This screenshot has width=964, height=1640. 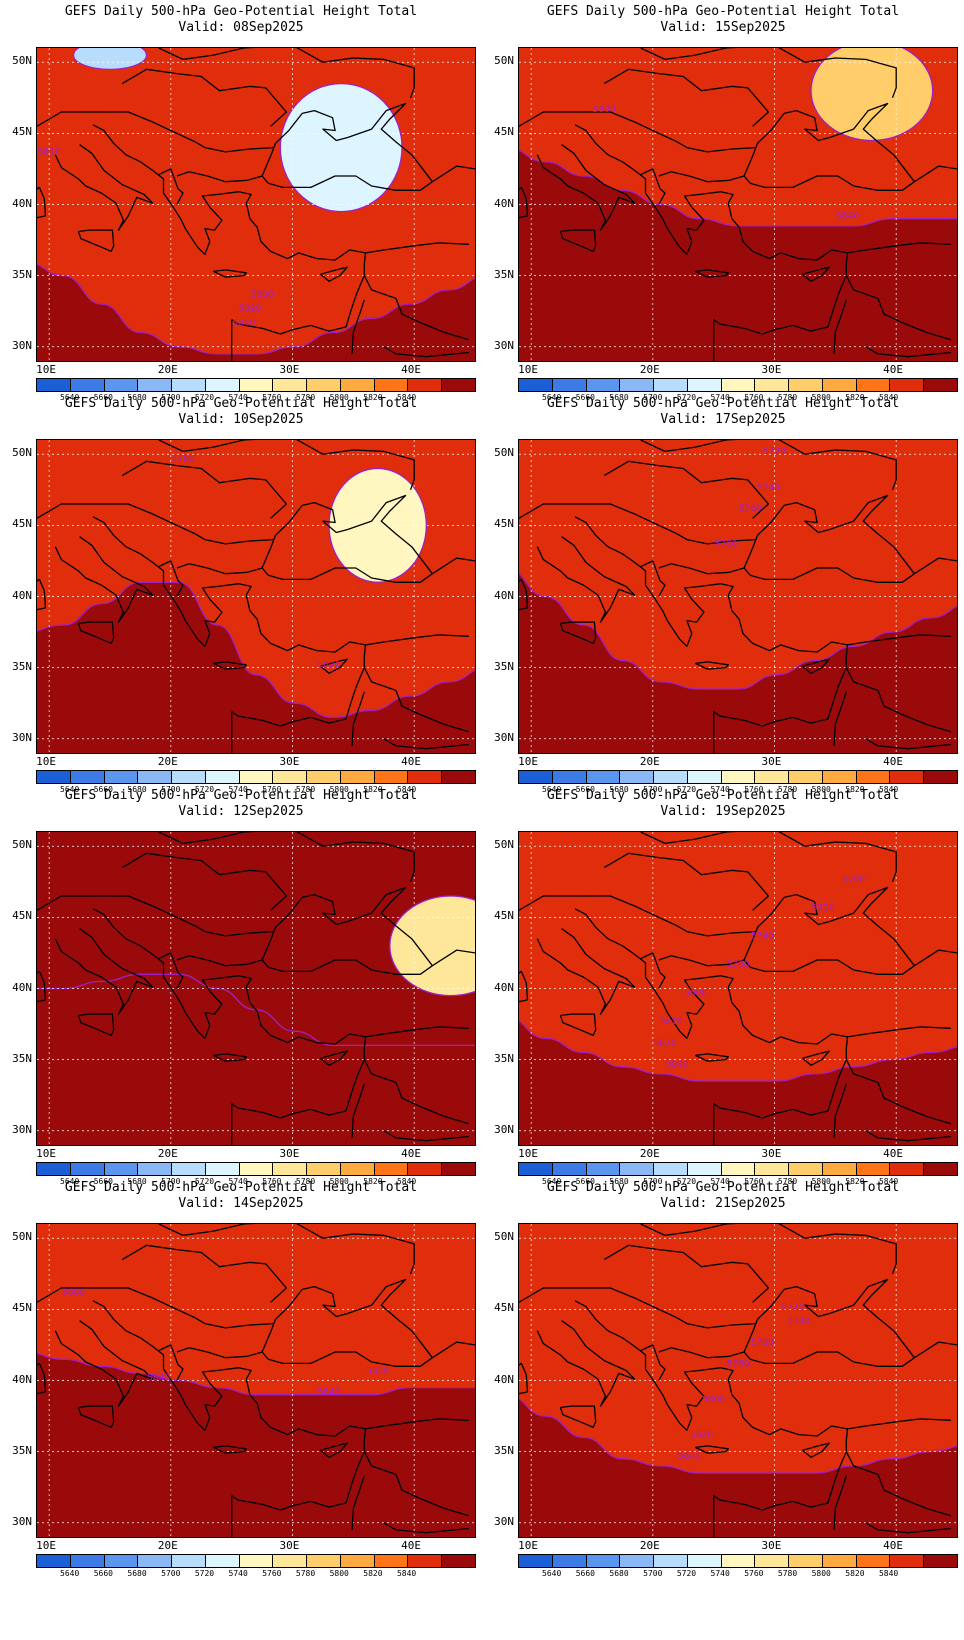 I want to click on contour-label: 5810, so click(x=49, y=153).